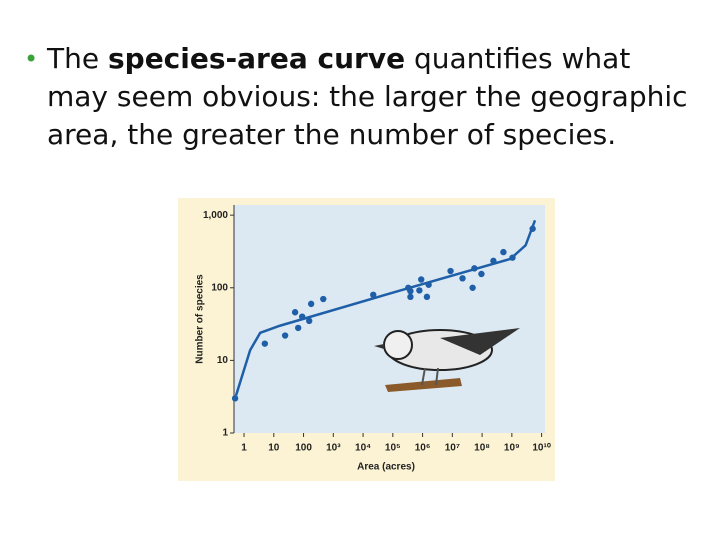  What do you see at coordinates (482, 448) in the screenshot?
I see `x-tick-label: 10⁸` at bounding box center [482, 448].